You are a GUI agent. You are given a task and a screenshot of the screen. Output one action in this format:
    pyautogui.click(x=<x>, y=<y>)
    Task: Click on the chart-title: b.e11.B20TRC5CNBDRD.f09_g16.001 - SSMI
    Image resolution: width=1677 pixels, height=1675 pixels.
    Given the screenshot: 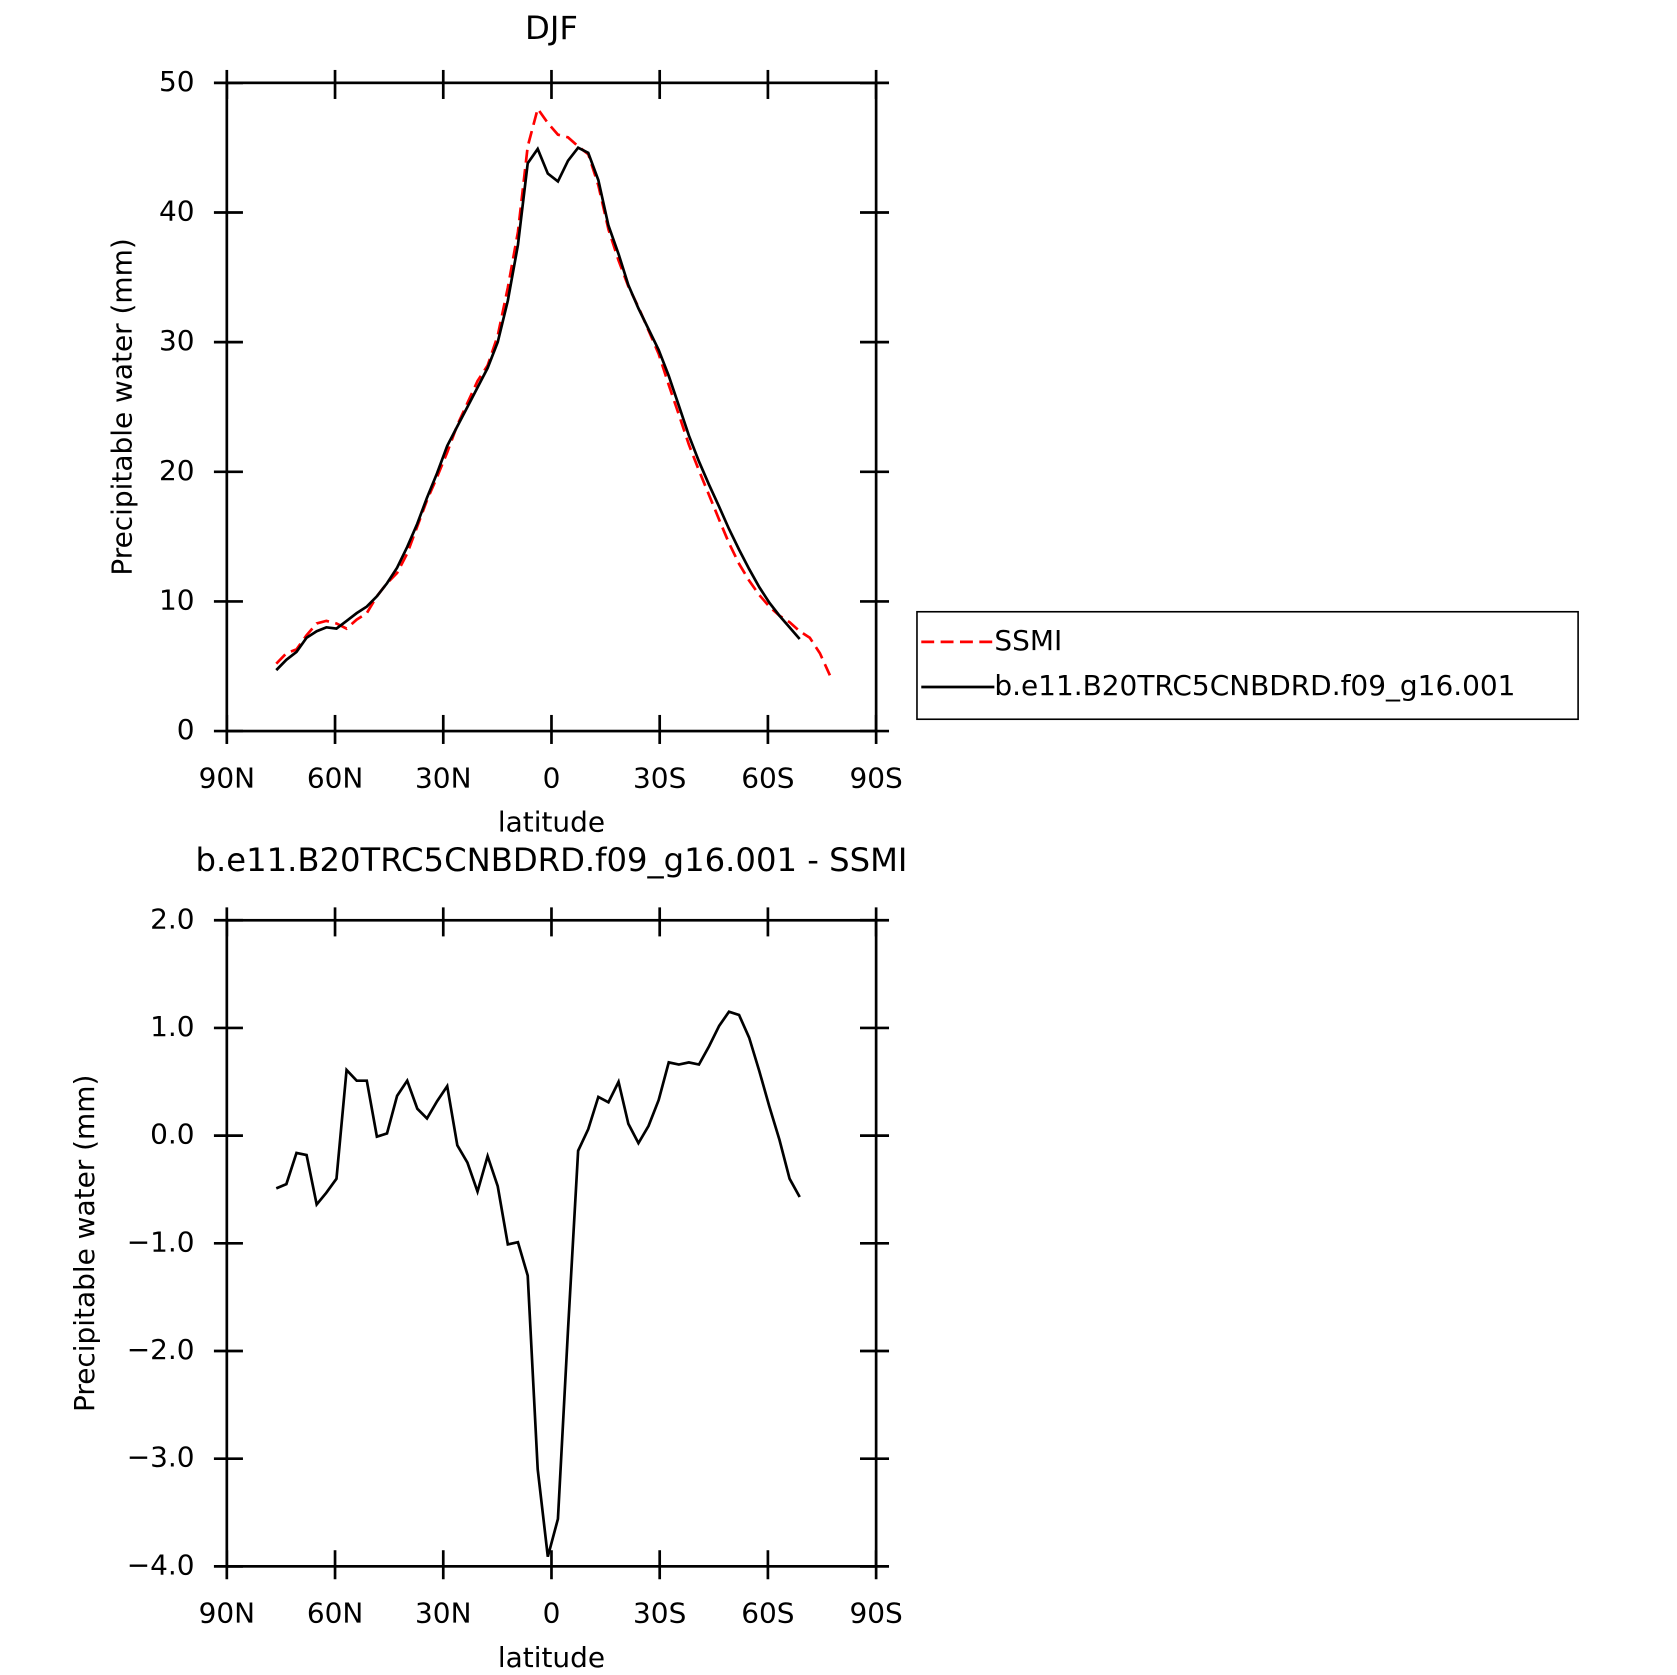 What is the action you would take?
    pyautogui.click(x=552, y=860)
    